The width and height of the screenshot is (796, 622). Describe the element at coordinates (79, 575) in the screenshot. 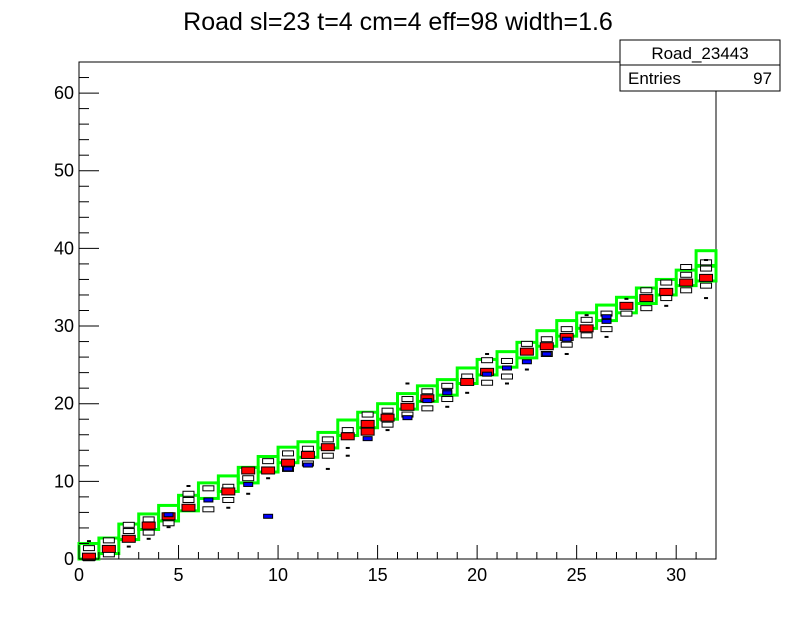

I see `x-tick-label: 0` at that location.